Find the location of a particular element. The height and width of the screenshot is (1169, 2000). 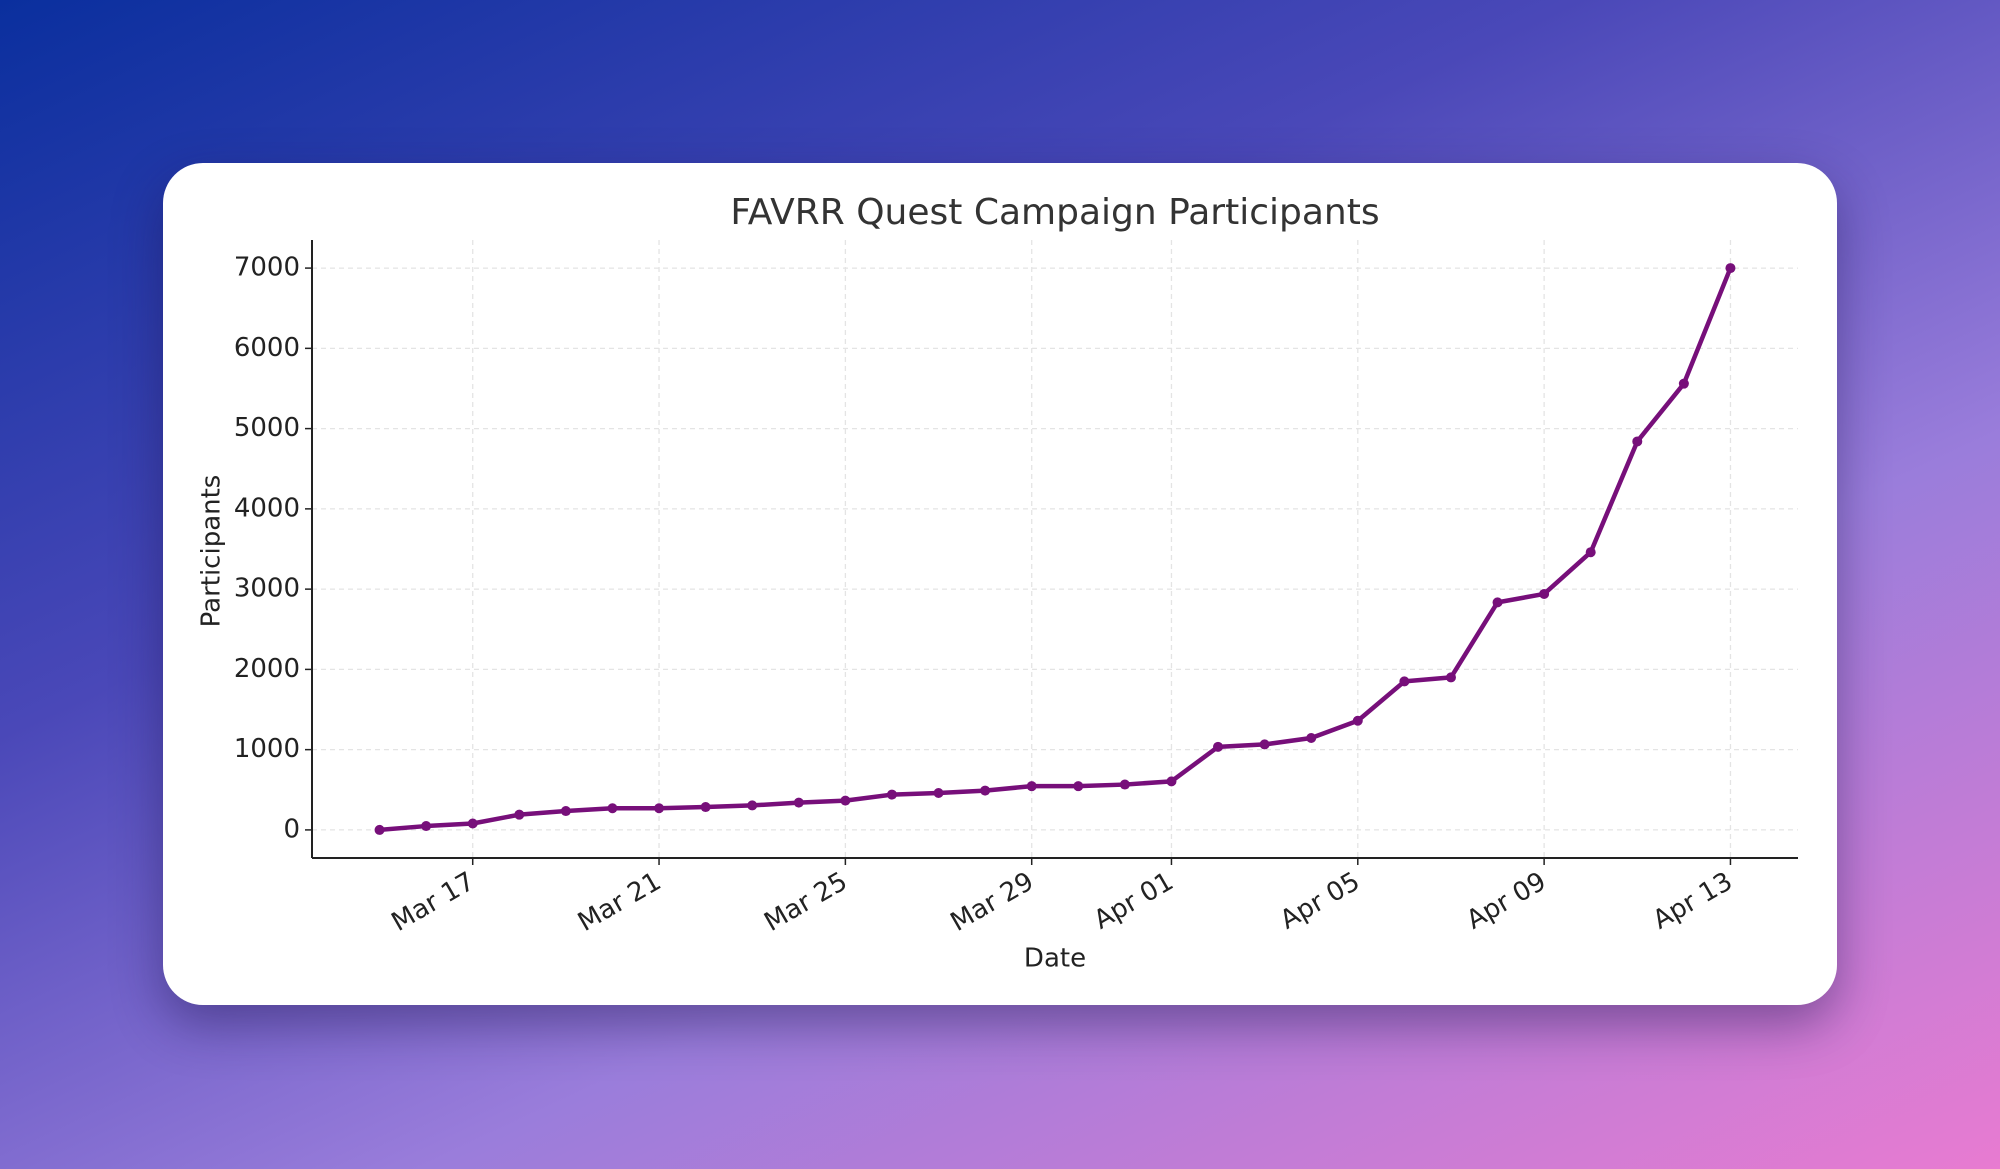

y-tick-label: 1000 is located at coordinates (267, 749).